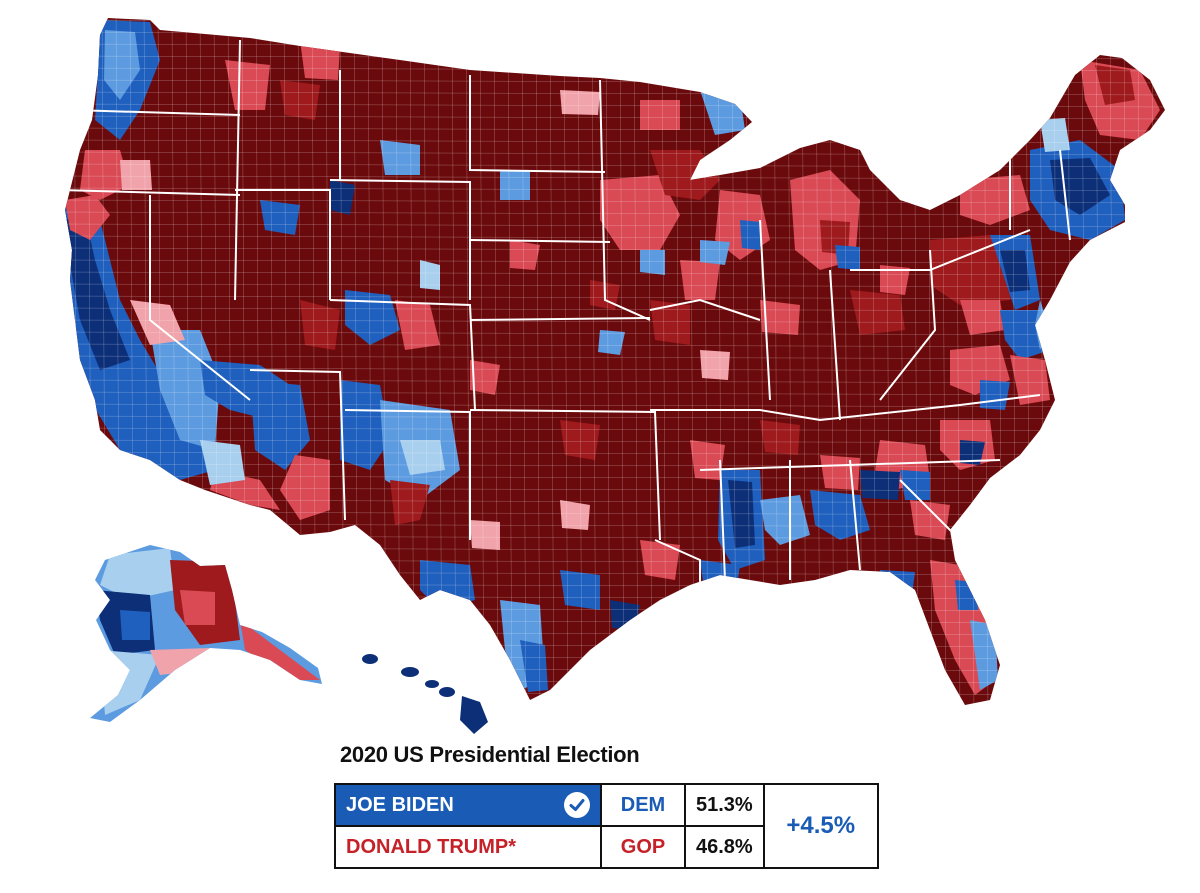 This screenshot has height=893, width=1200. Describe the element at coordinates (431, 846) in the screenshot. I see `candidate-name-trump: DONALD TRUMP*` at that location.